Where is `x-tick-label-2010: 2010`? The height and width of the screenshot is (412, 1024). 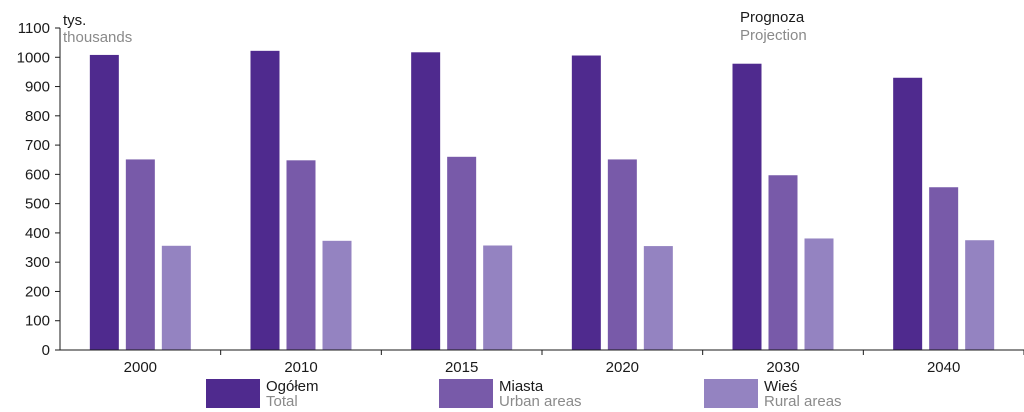
x-tick-label-2010: 2010 is located at coordinates (300, 367).